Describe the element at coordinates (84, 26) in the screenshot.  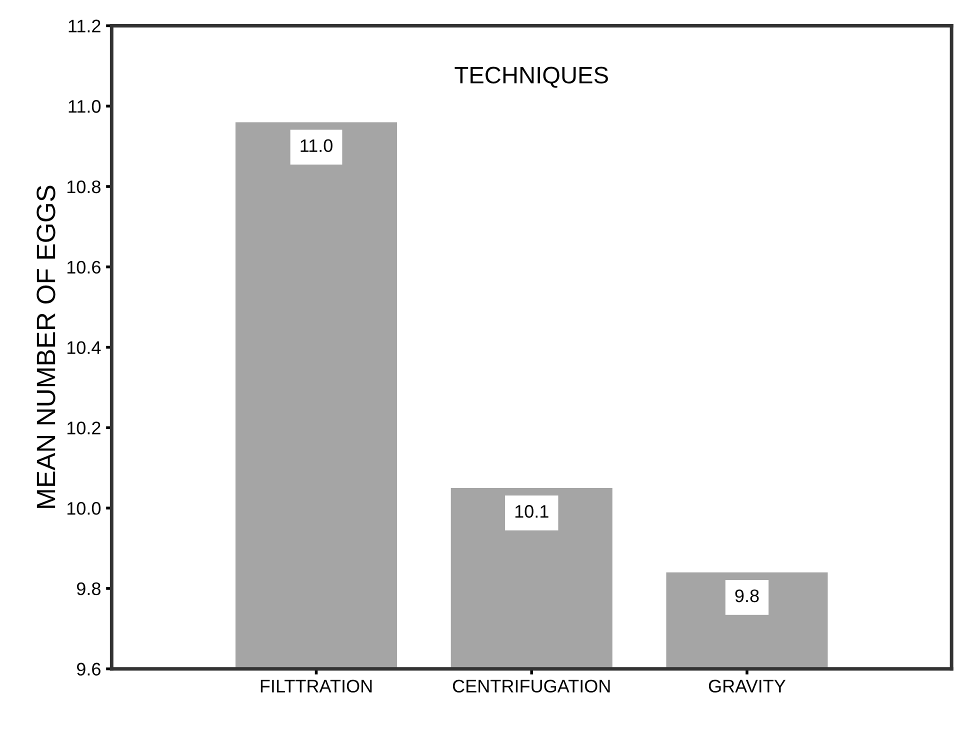
I see `y-tick-label: 11.2` at that location.